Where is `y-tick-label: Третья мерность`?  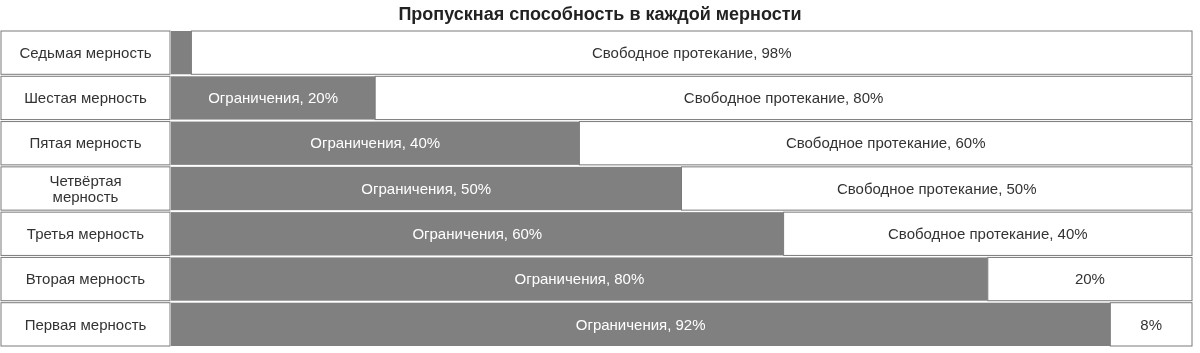 y-tick-label: Третья мерность is located at coordinates (85, 234).